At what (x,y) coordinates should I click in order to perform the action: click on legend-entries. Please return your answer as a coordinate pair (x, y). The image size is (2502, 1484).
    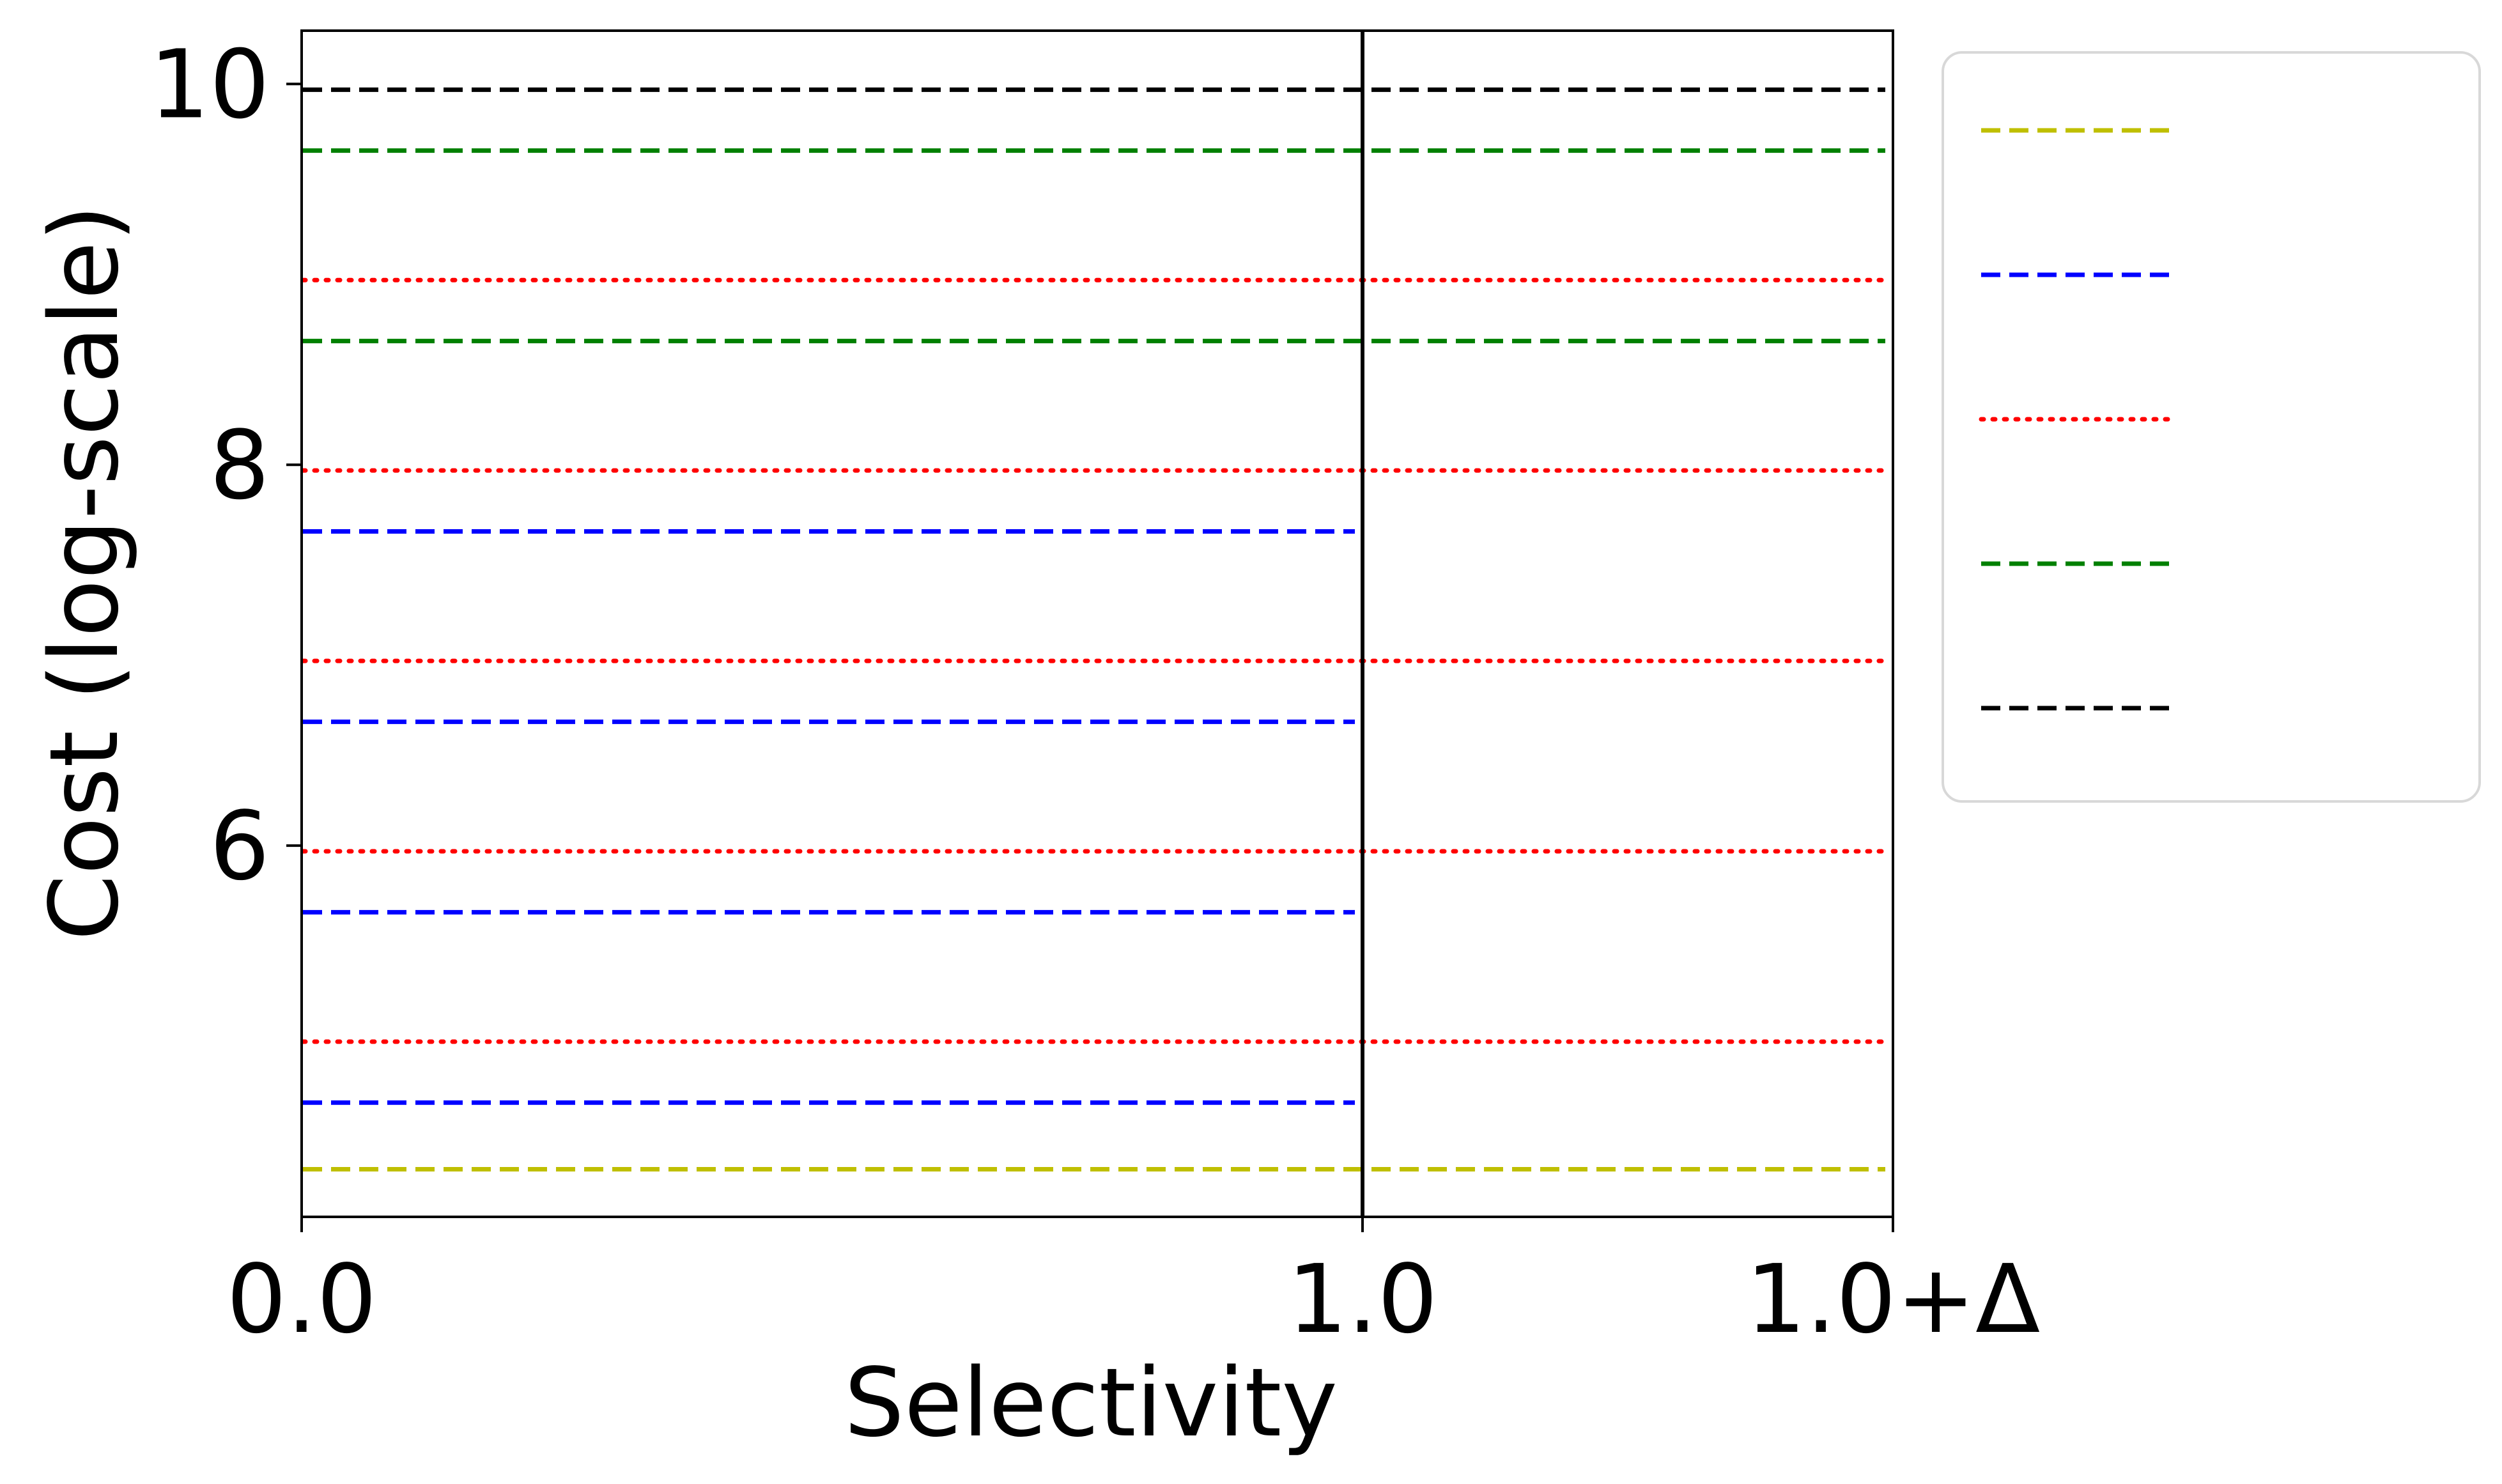
    Looking at the image, I should click on (2079, 420).